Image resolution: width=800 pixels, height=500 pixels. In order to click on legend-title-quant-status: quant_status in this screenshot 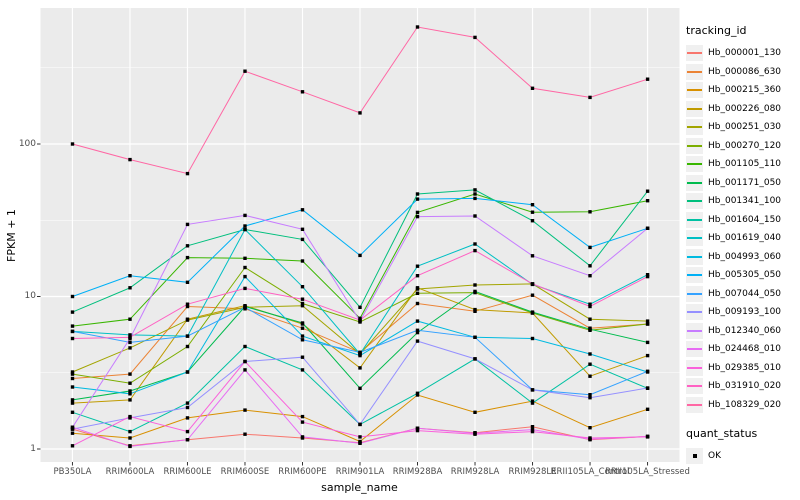, I will do `click(722, 433)`.